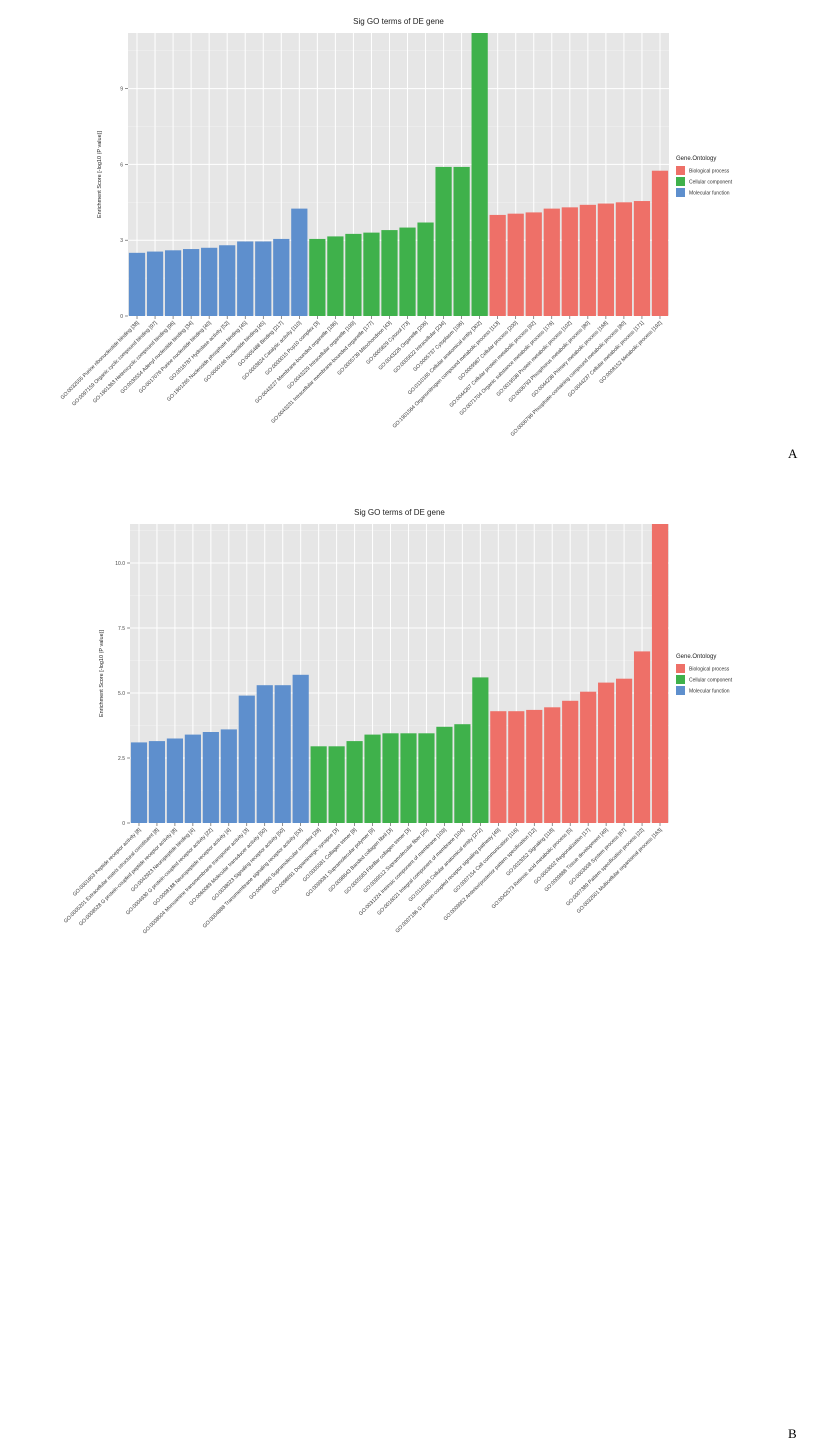 The image size is (828, 1442). I want to click on y-tick-label: 3, so click(121, 241).